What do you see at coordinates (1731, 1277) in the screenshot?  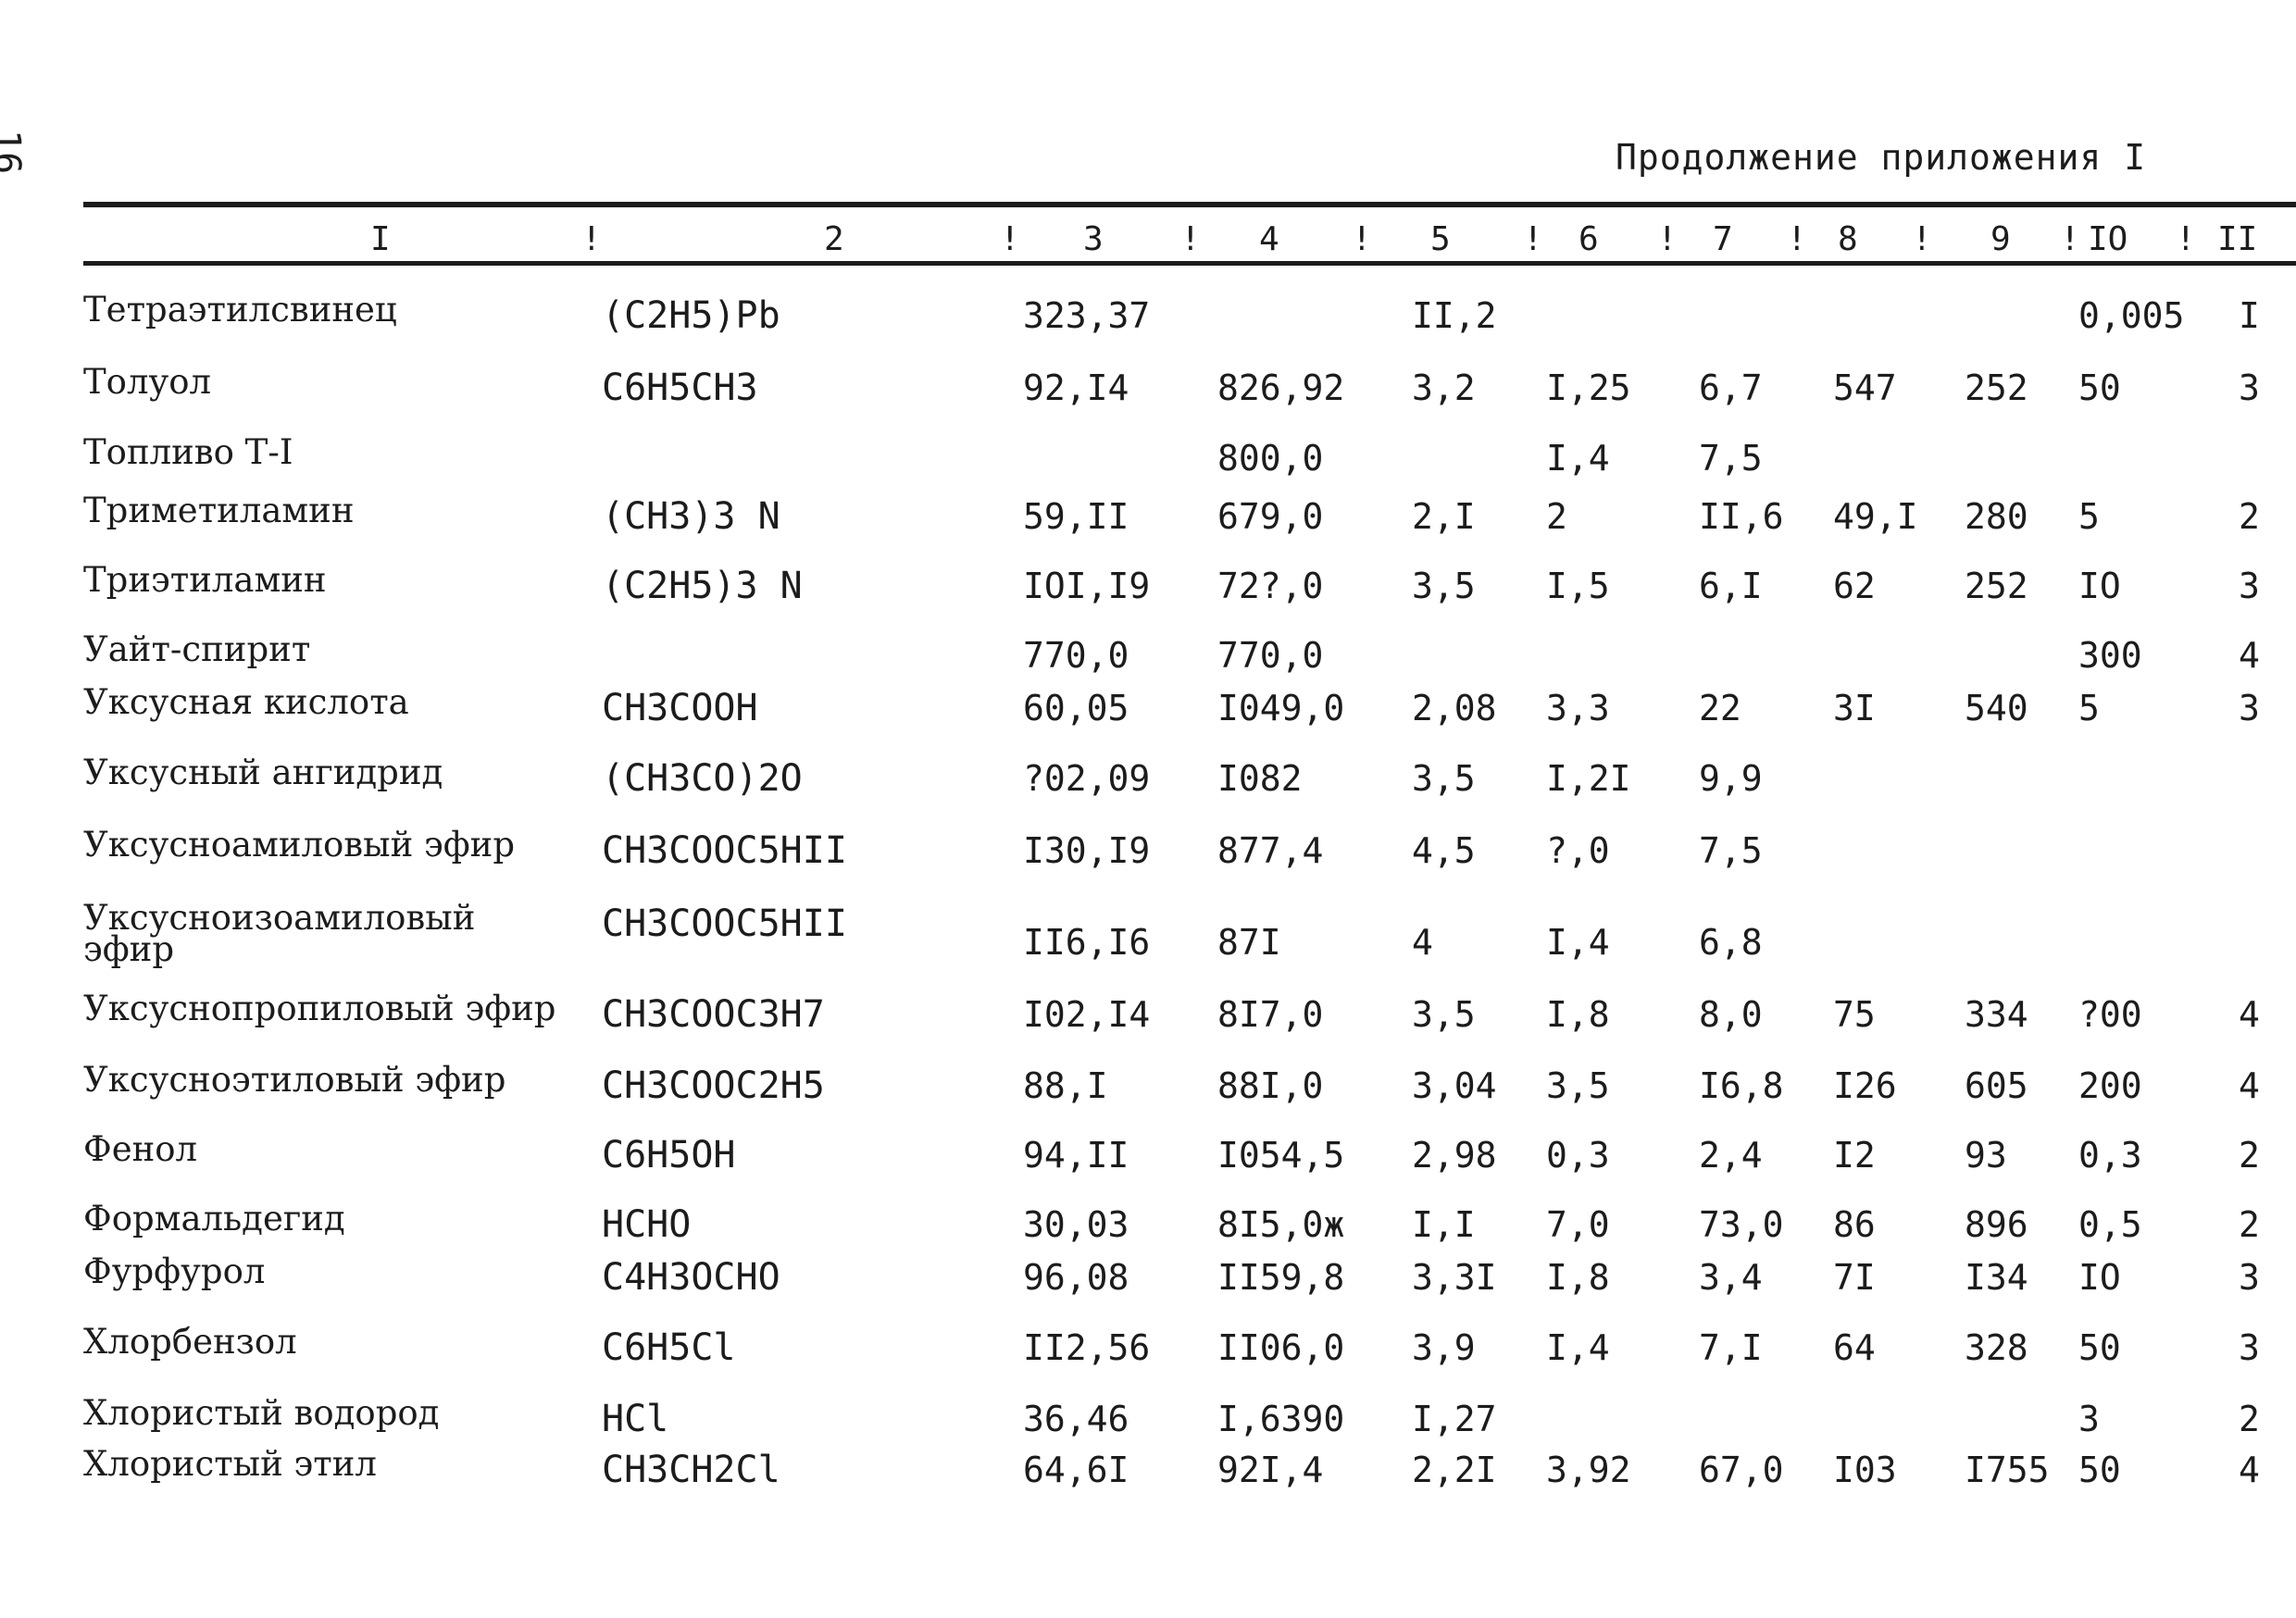 I see `table-cell: 3,4` at bounding box center [1731, 1277].